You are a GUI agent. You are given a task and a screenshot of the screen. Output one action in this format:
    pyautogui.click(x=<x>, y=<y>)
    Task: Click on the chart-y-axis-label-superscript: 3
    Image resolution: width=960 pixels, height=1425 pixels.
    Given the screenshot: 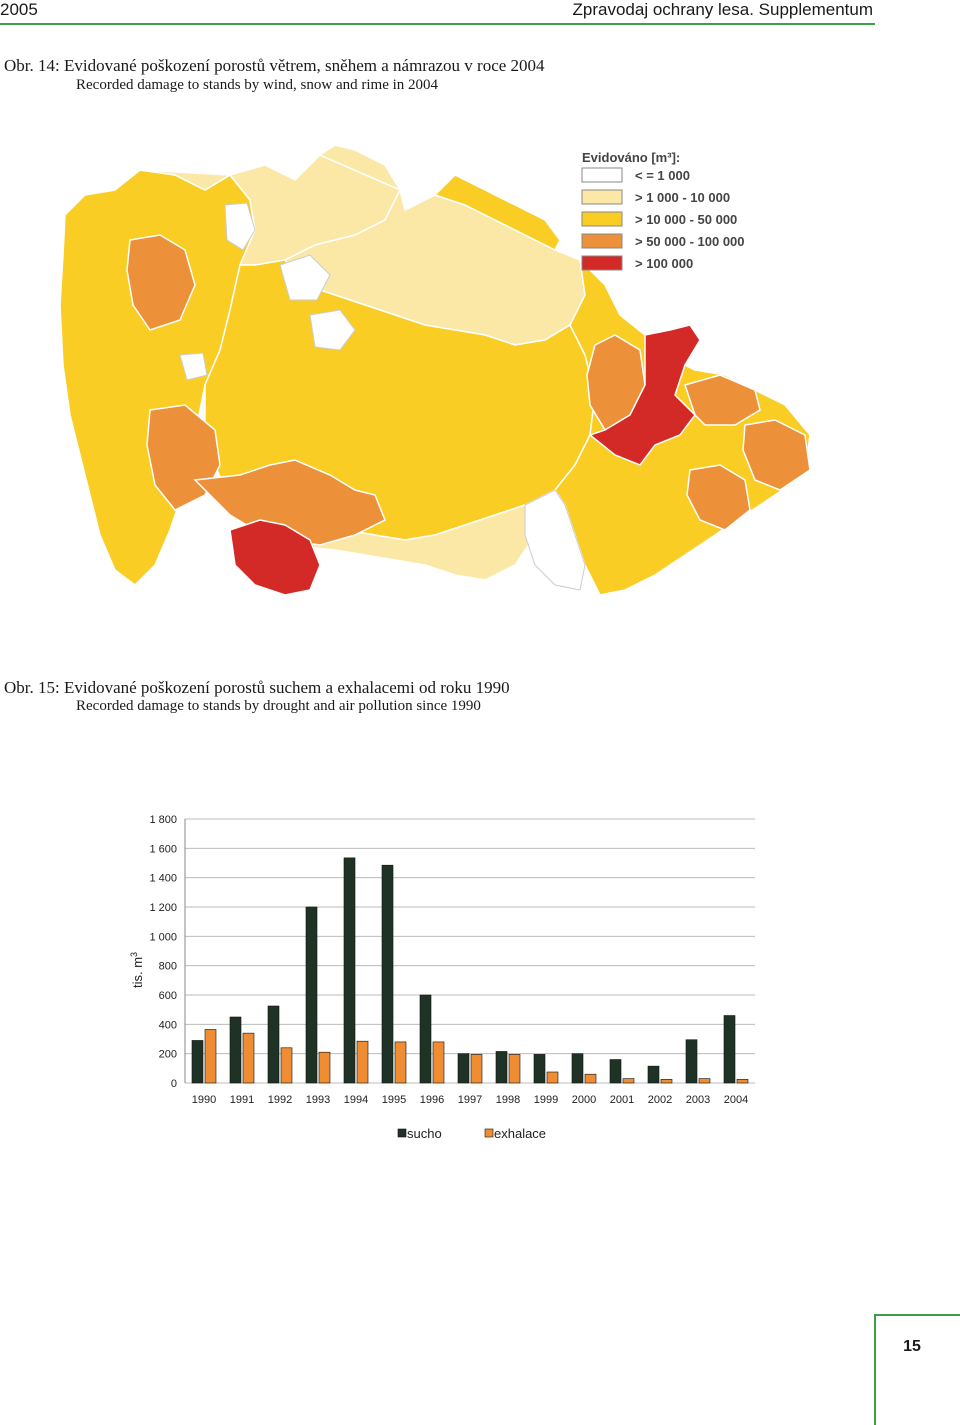 What is the action you would take?
    pyautogui.click(x=134, y=954)
    